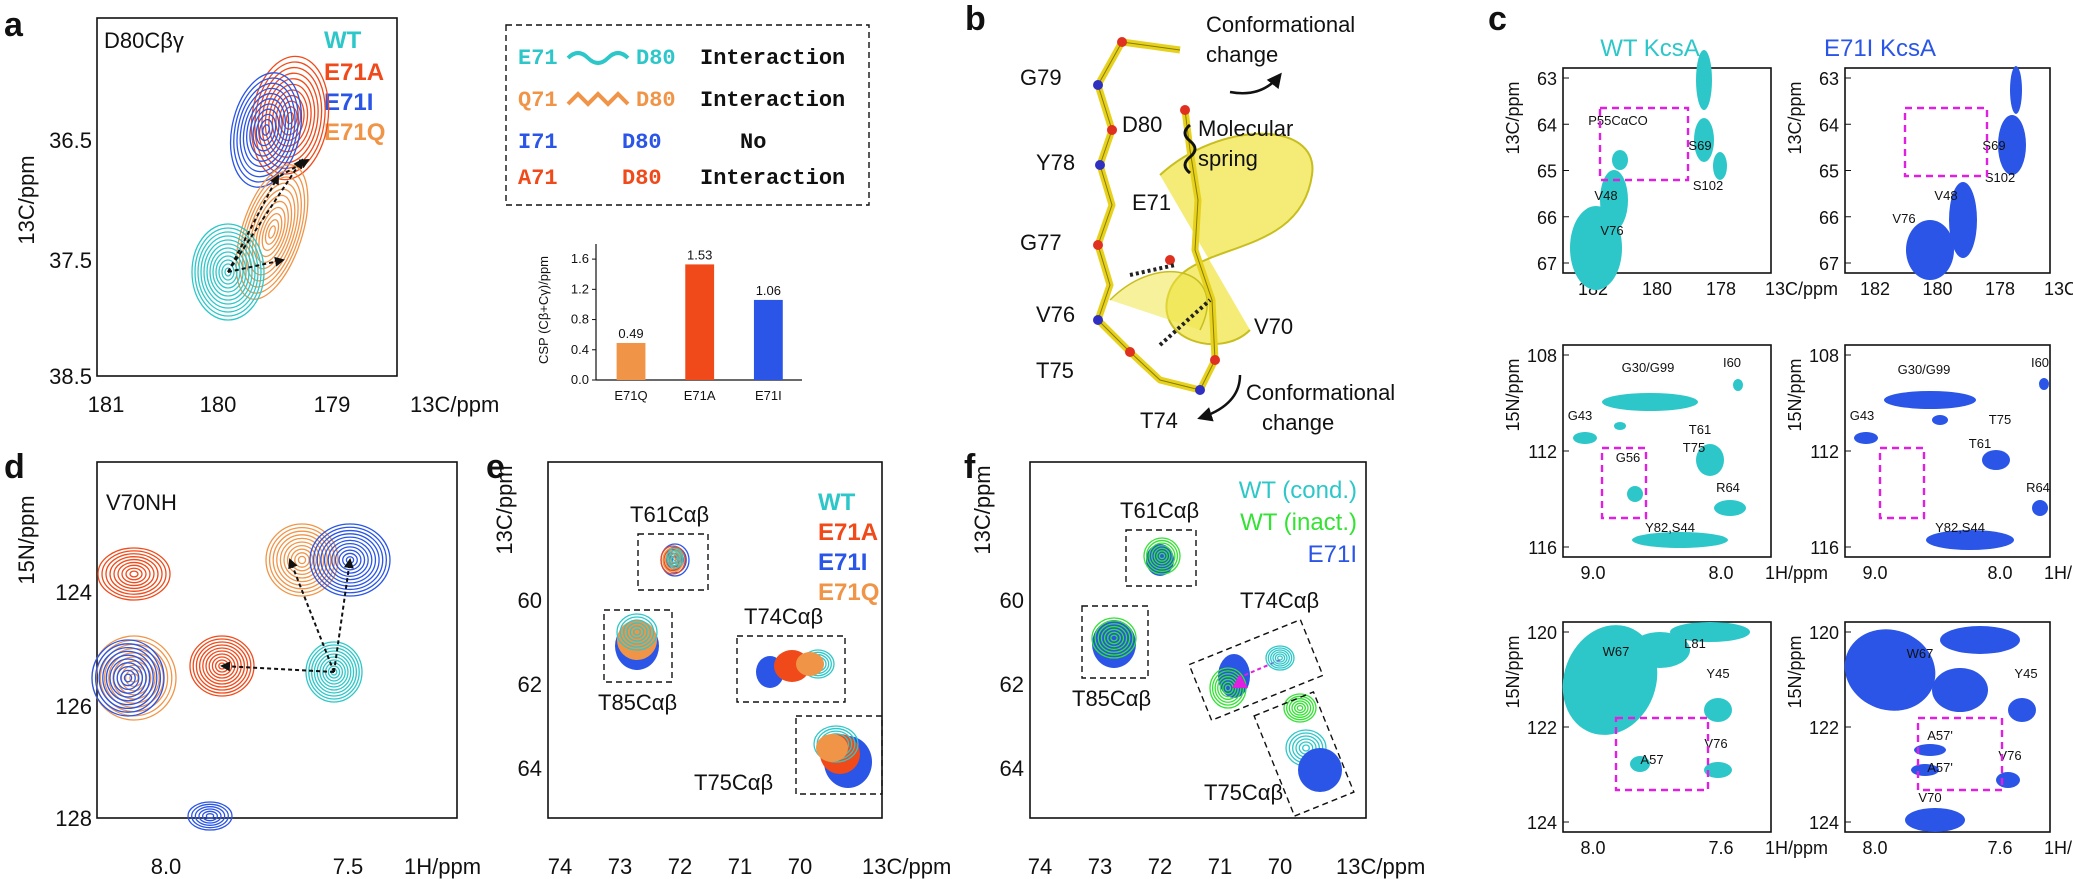 This screenshot has height=879, width=2073. I want to click on ytick-label: 108, so click(1542, 356).